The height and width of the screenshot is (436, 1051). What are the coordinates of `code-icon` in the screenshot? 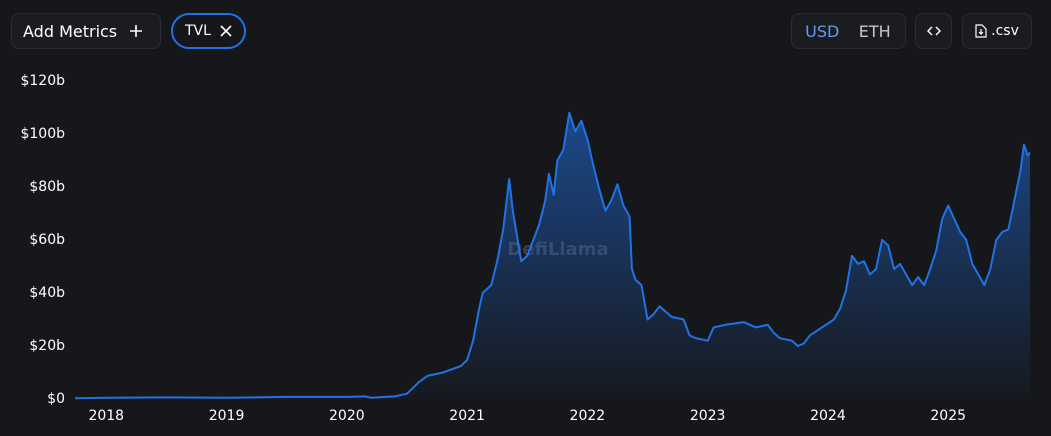 It's located at (933, 31).